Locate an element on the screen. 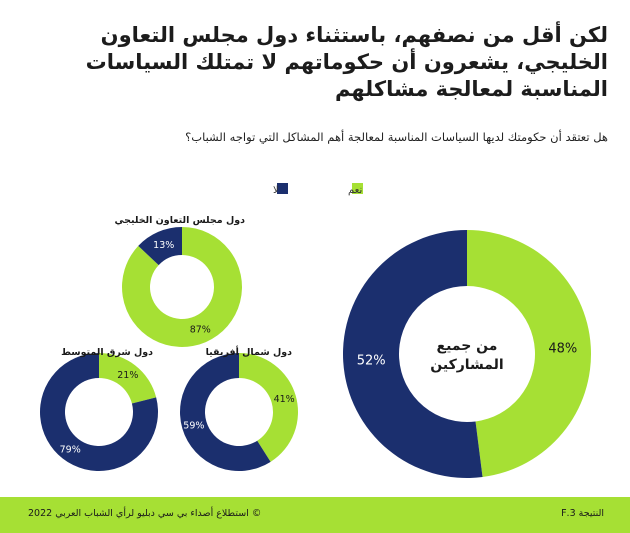 This screenshot has width=630, height=533. legend-no-label: لا is located at coordinates (276, 190).